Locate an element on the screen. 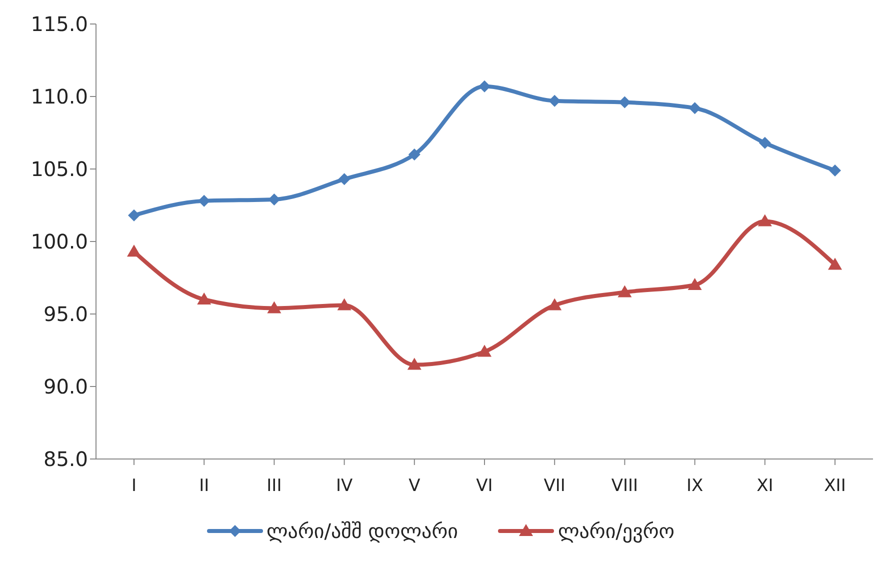  legend-label: ლარი/აშშ დოლარი is located at coordinates (362, 531).